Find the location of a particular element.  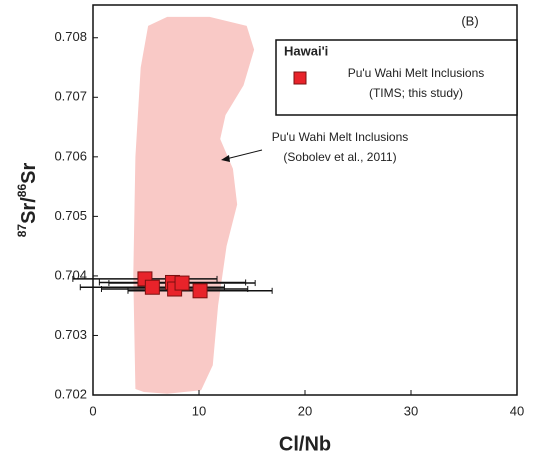

x-tick-label: 30 is located at coordinates (411, 410).